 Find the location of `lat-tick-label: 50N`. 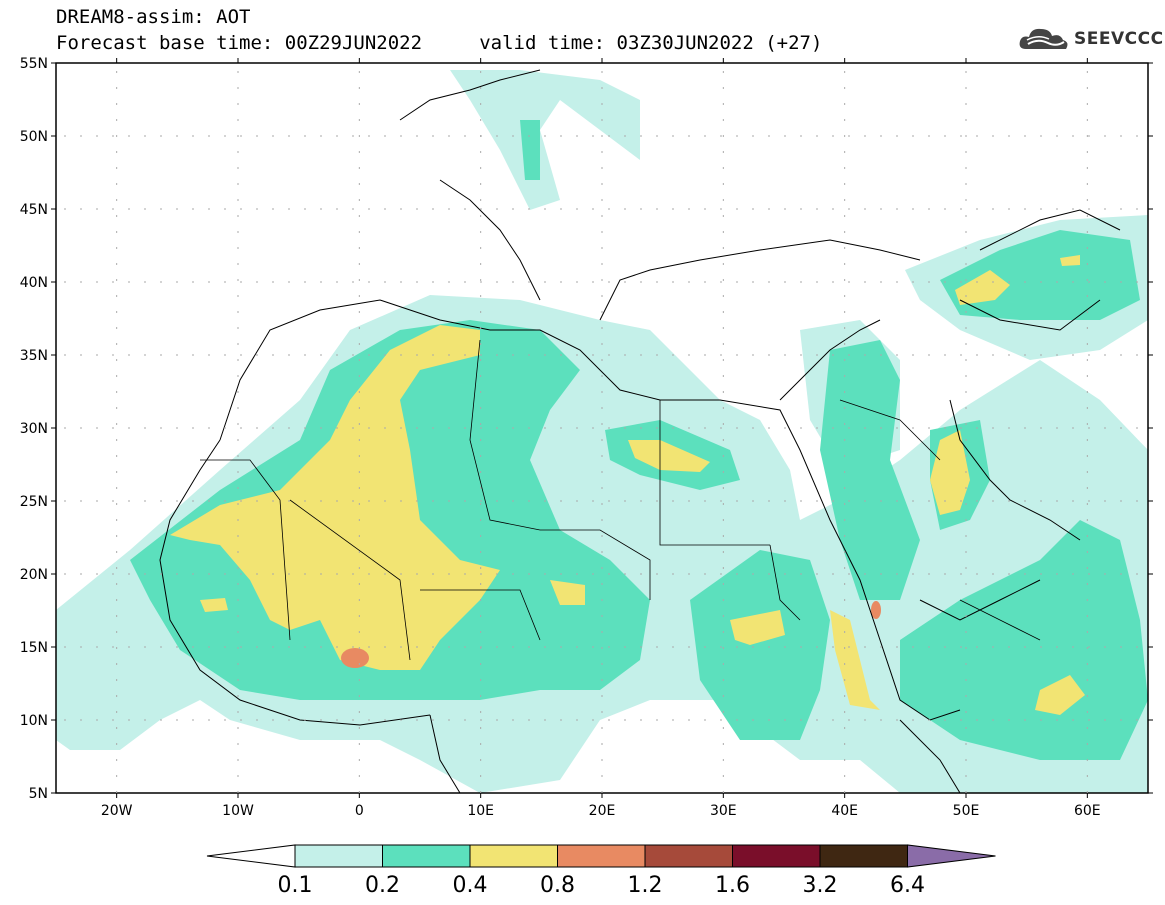

lat-tick-label: 50N is located at coordinates (34, 137).